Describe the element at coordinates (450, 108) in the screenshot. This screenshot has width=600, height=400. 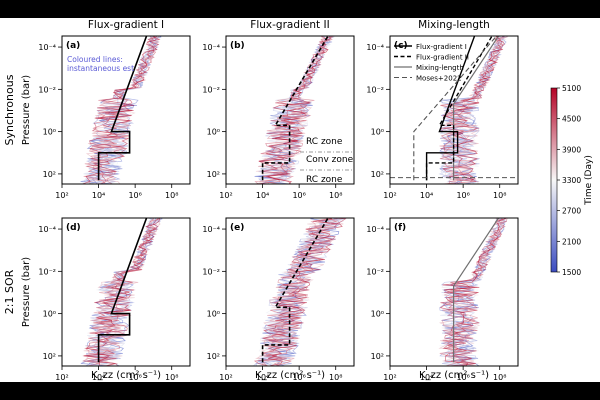
I see `flux-gradient-i-line` at that location.